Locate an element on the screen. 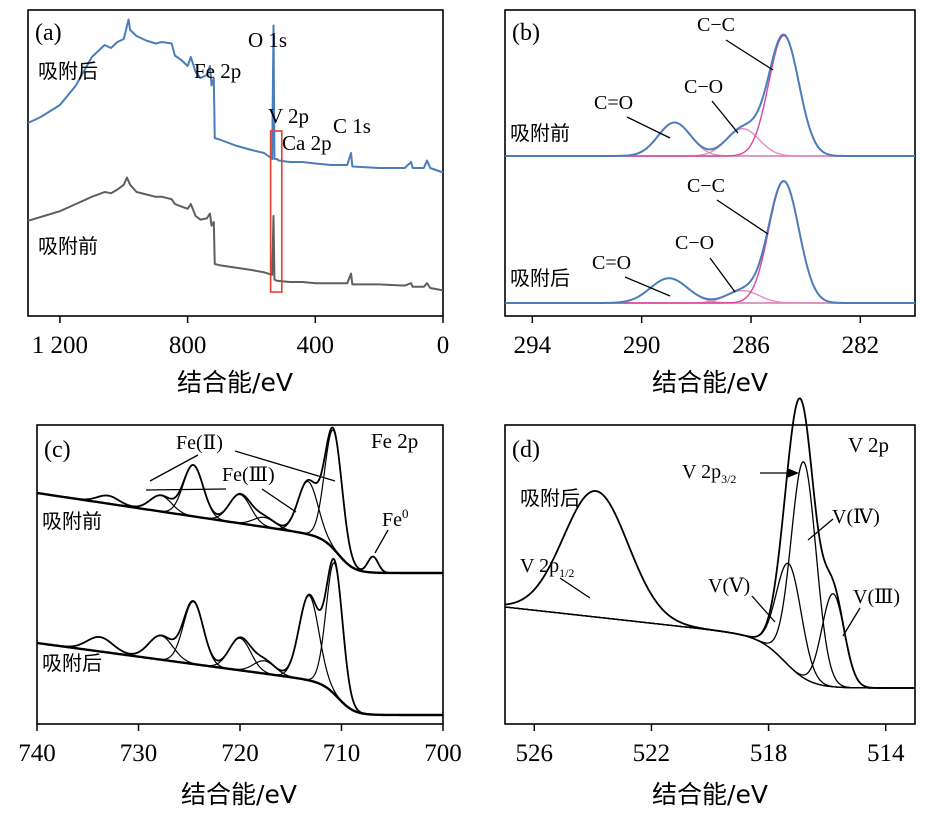 This screenshot has width=945, height=827. x-tick-label: 522 is located at coordinates (652, 753).